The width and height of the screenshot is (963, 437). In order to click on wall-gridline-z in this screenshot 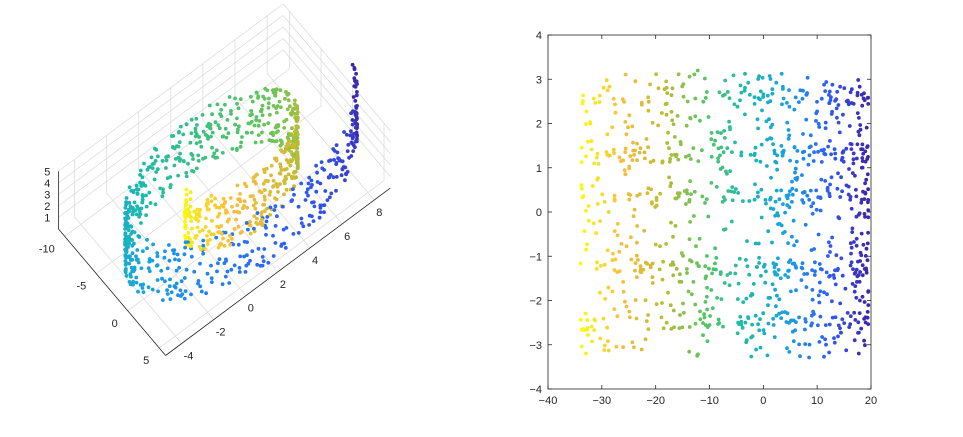, I will do `click(171, 99)`.